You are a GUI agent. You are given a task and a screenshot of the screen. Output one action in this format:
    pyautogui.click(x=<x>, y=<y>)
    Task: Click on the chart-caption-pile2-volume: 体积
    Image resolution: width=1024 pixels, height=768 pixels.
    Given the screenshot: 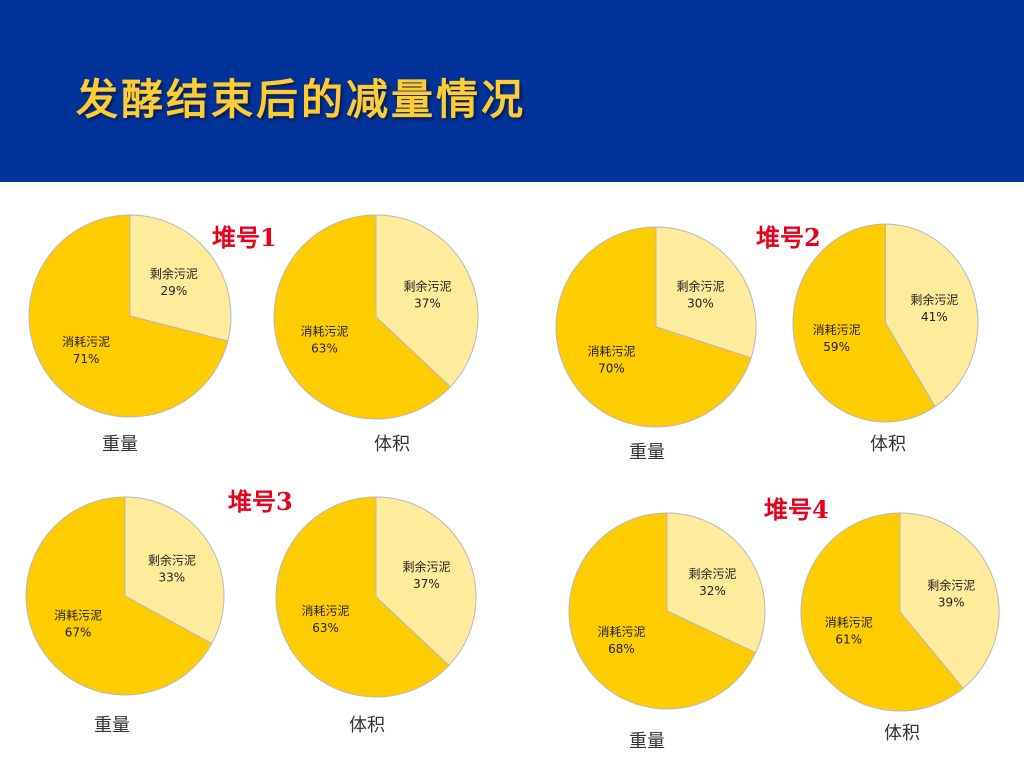 What is the action you would take?
    pyautogui.click(x=888, y=444)
    